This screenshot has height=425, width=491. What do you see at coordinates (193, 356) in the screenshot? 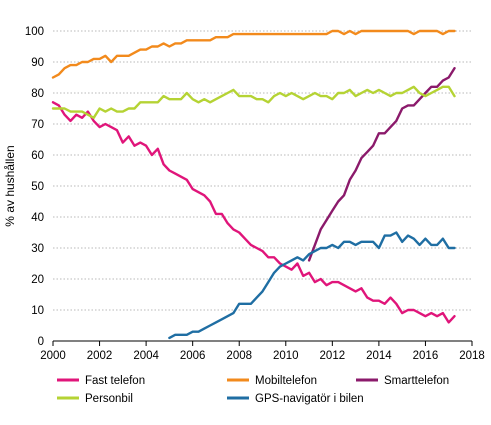
I see `x-tick-label: 2006` at bounding box center [193, 356].